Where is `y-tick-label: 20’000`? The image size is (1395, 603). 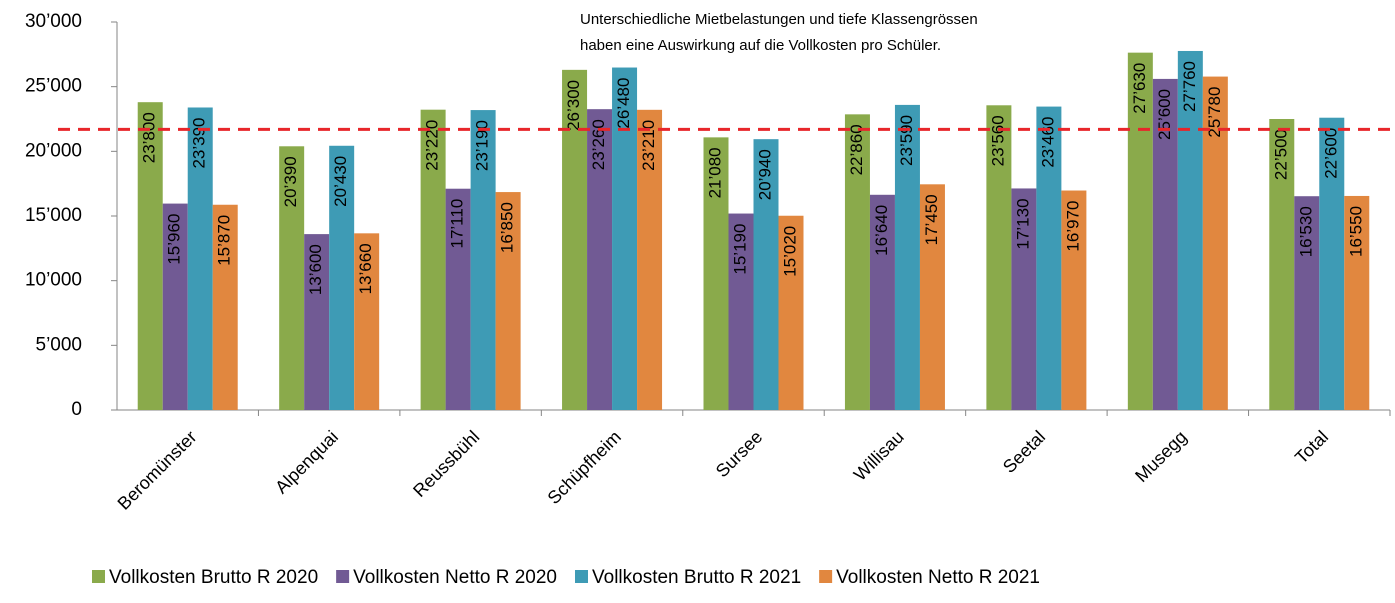 y-tick-label: 20’000 is located at coordinates (53, 150).